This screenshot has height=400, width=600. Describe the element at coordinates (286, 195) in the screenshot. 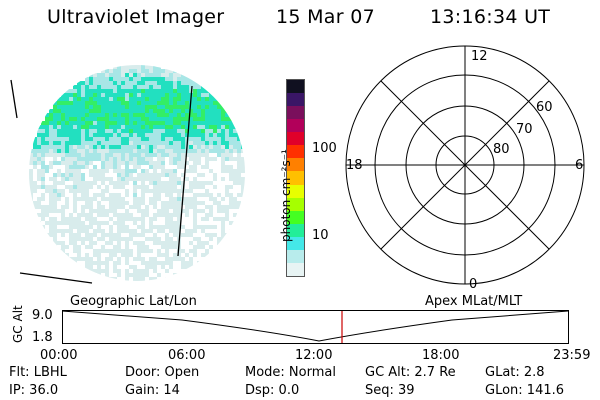

I see `colorbar-label: photon cm⁻²s⁻¹` at that location.